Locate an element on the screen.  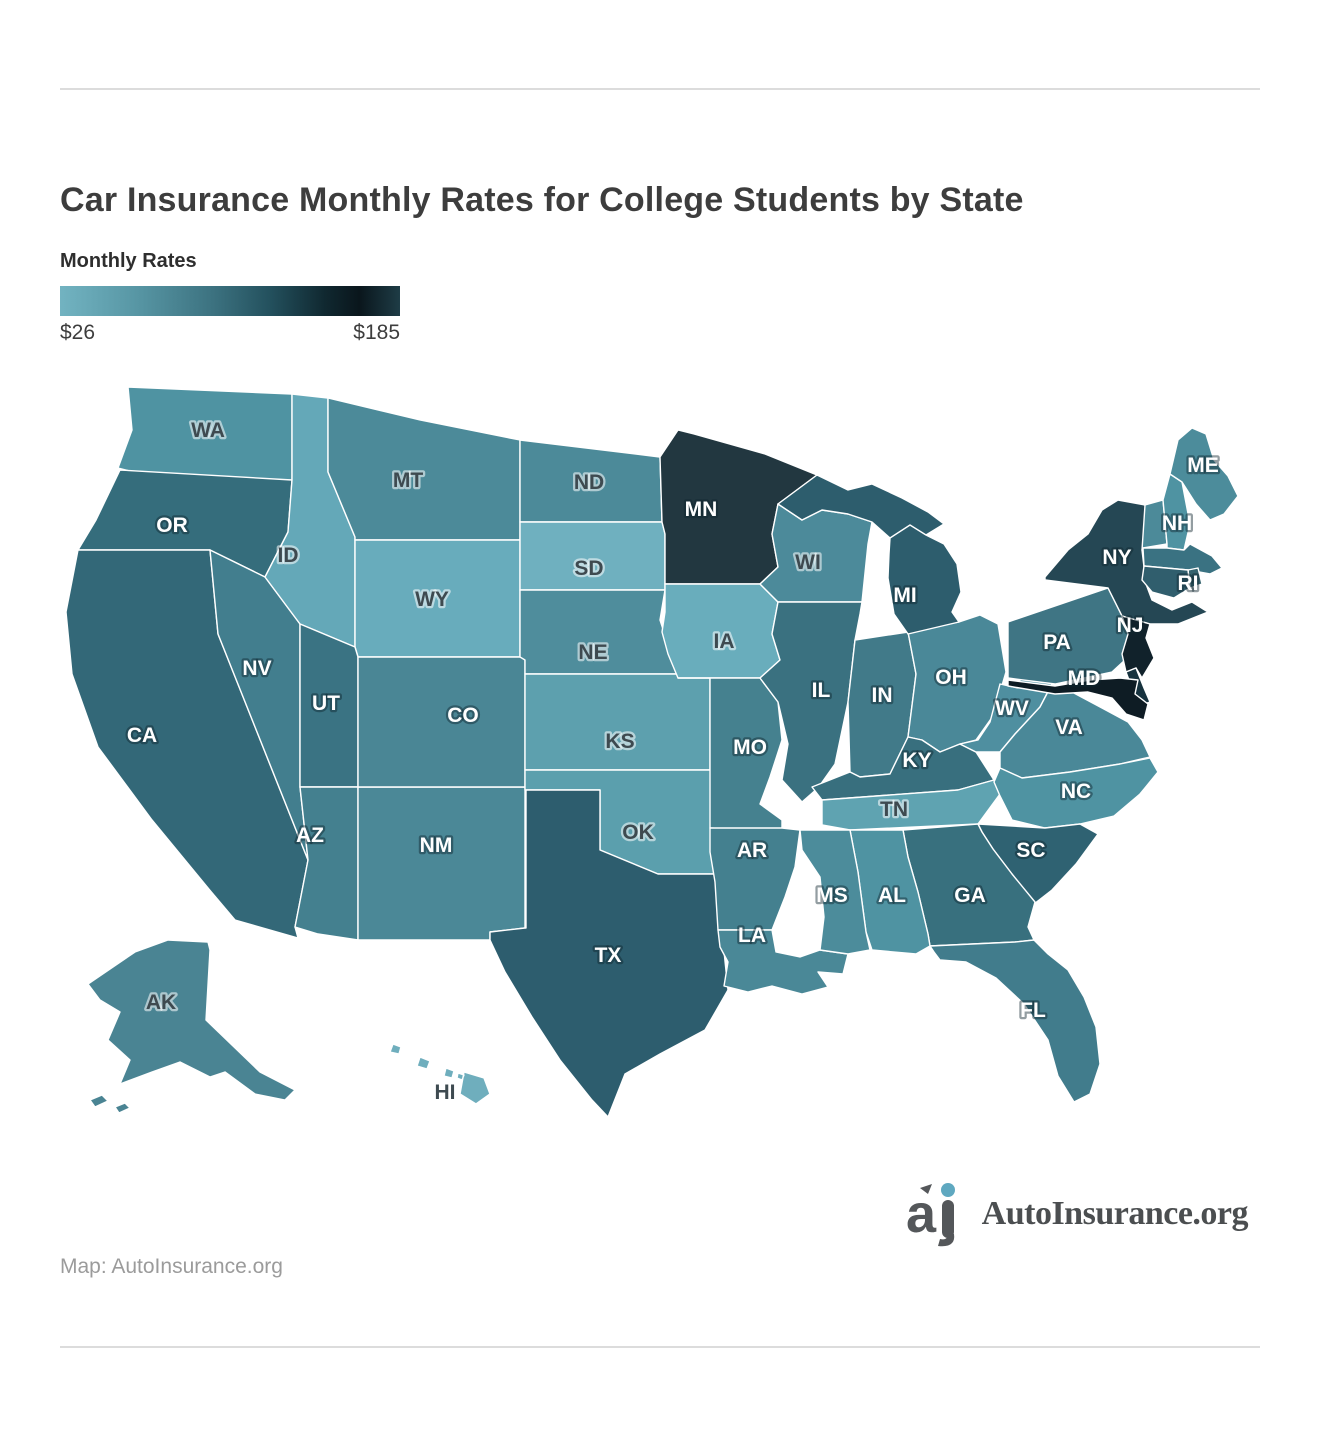
state-label-TX: TX is located at coordinates (608, 955).